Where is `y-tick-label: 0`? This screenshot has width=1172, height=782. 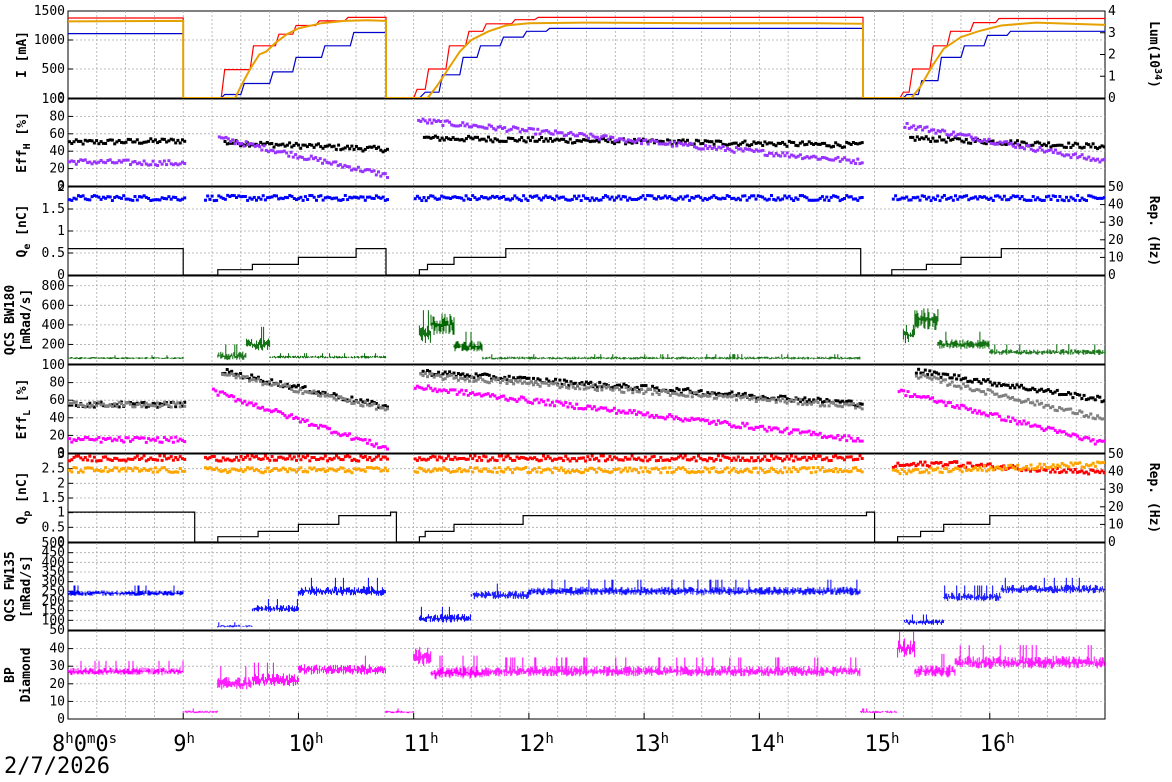
y-tick-label: 0 is located at coordinates (61, 453).